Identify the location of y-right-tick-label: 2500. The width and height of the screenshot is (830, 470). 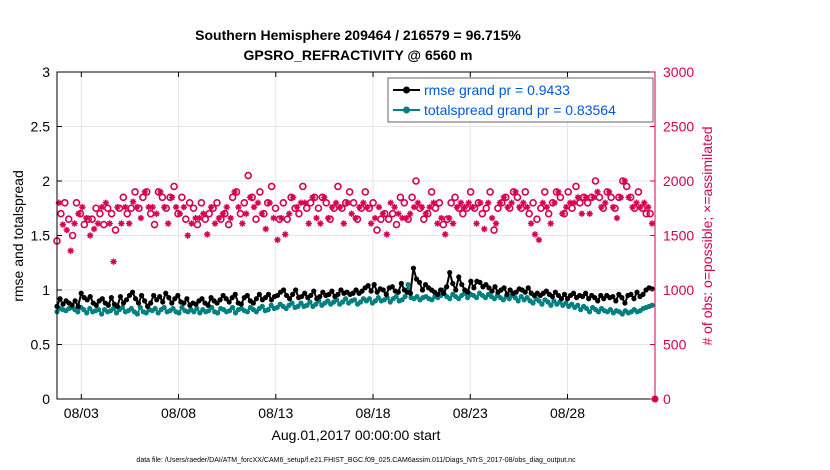
(678, 127).